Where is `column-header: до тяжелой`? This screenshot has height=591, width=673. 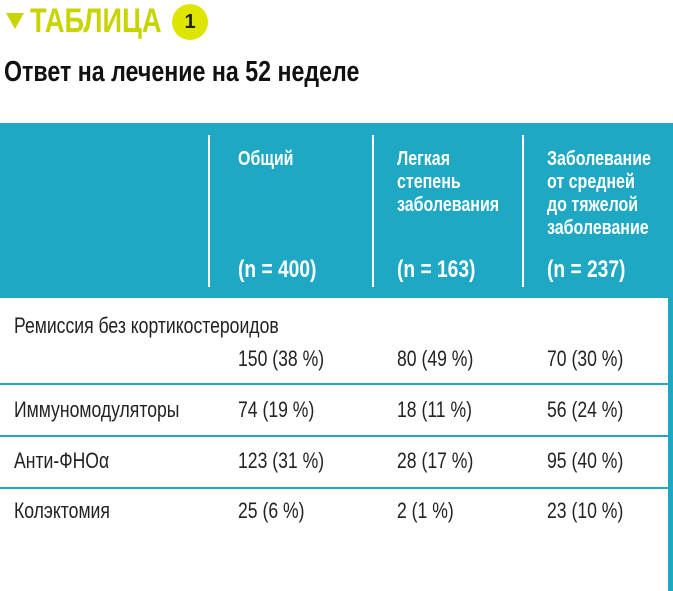 column-header: до тяжелой is located at coordinates (593, 205).